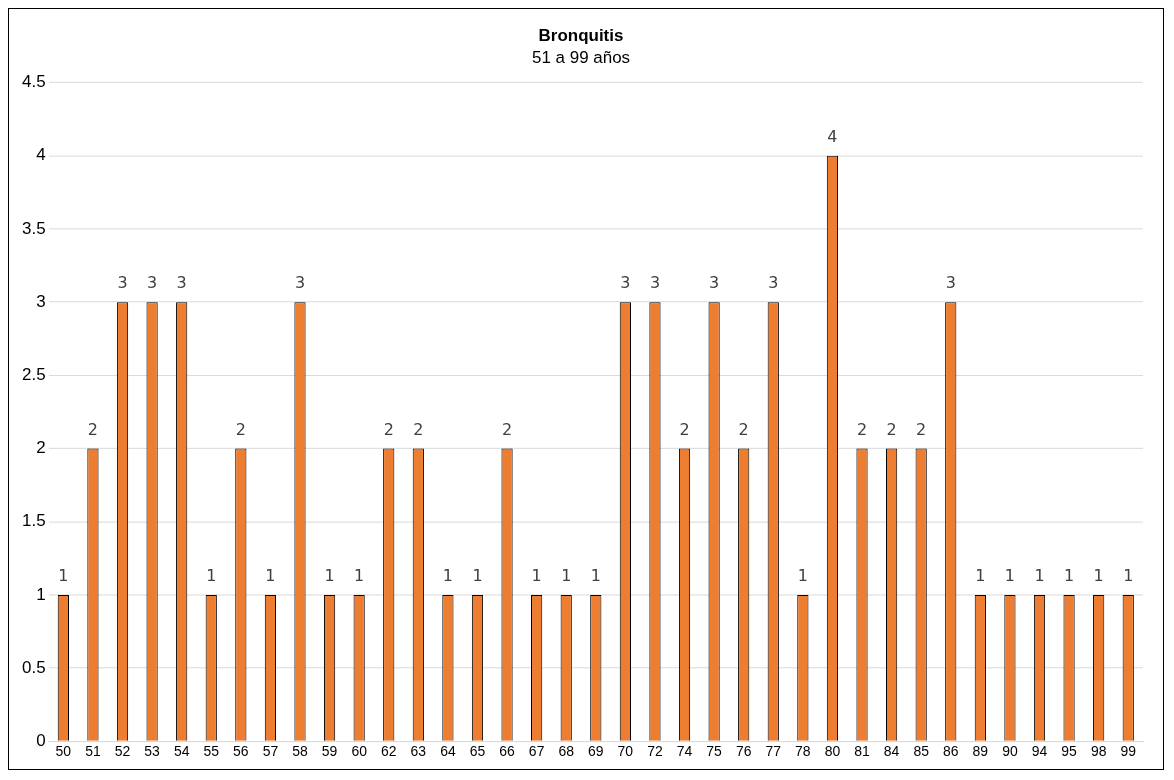 The height and width of the screenshot is (780, 1174). What do you see at coordinates (418, 751) in the screenshot?
I see `x-tick-label: 63` at bounding box center [418, 751].